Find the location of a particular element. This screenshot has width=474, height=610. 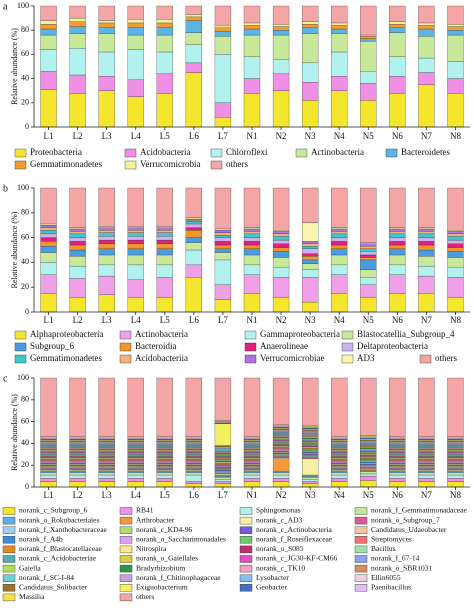

legend-label: Alphaproteobacteria is located at coordinates (66, 334).